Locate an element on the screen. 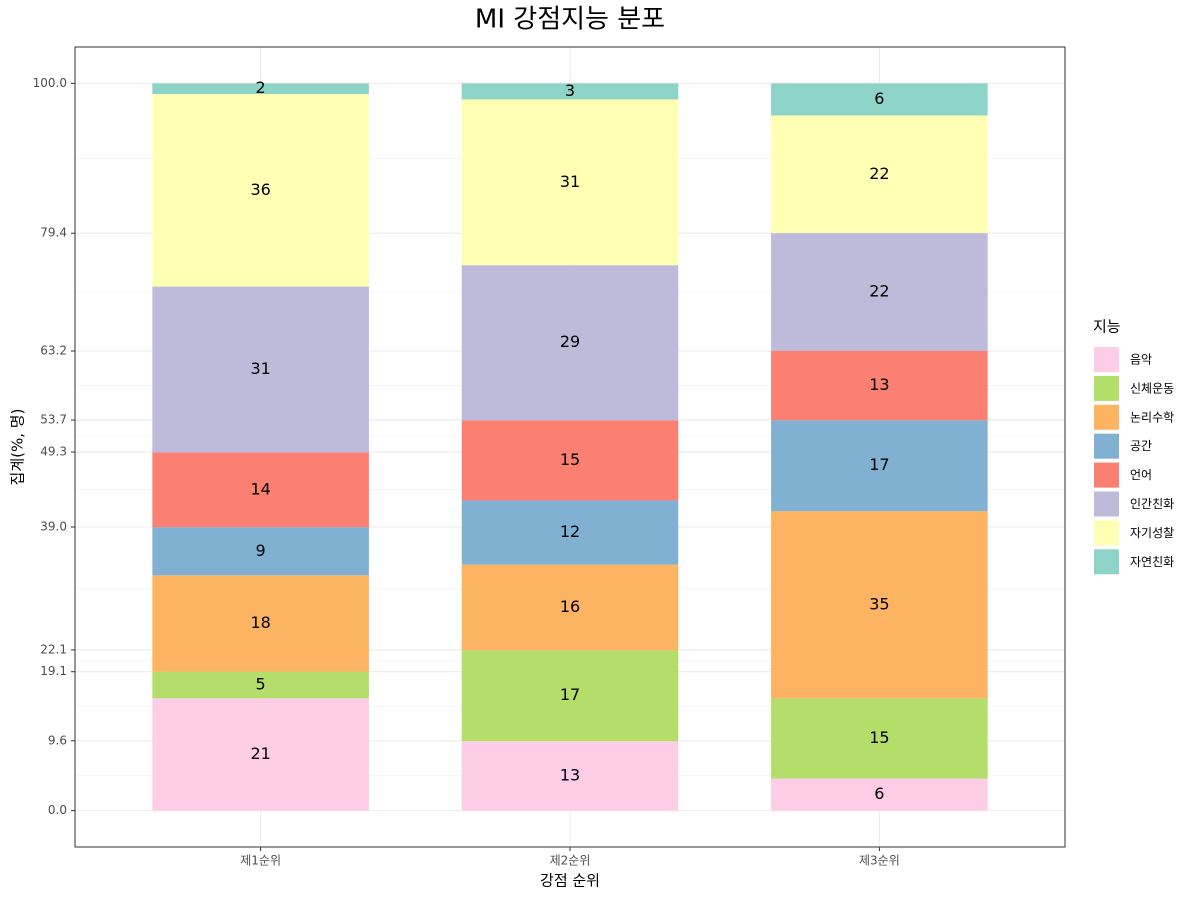 The height and width of the screenshot is (900, 1200). legend-title: 지능 is located at coordinates (1107, 327).